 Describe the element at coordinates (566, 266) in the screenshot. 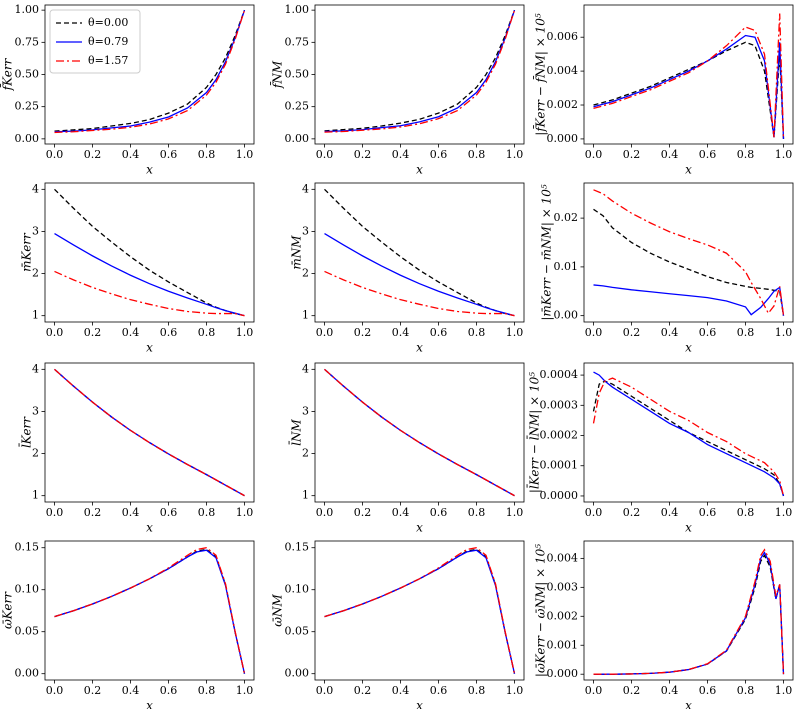

I see `y-tick-label: 0.01` at that location.